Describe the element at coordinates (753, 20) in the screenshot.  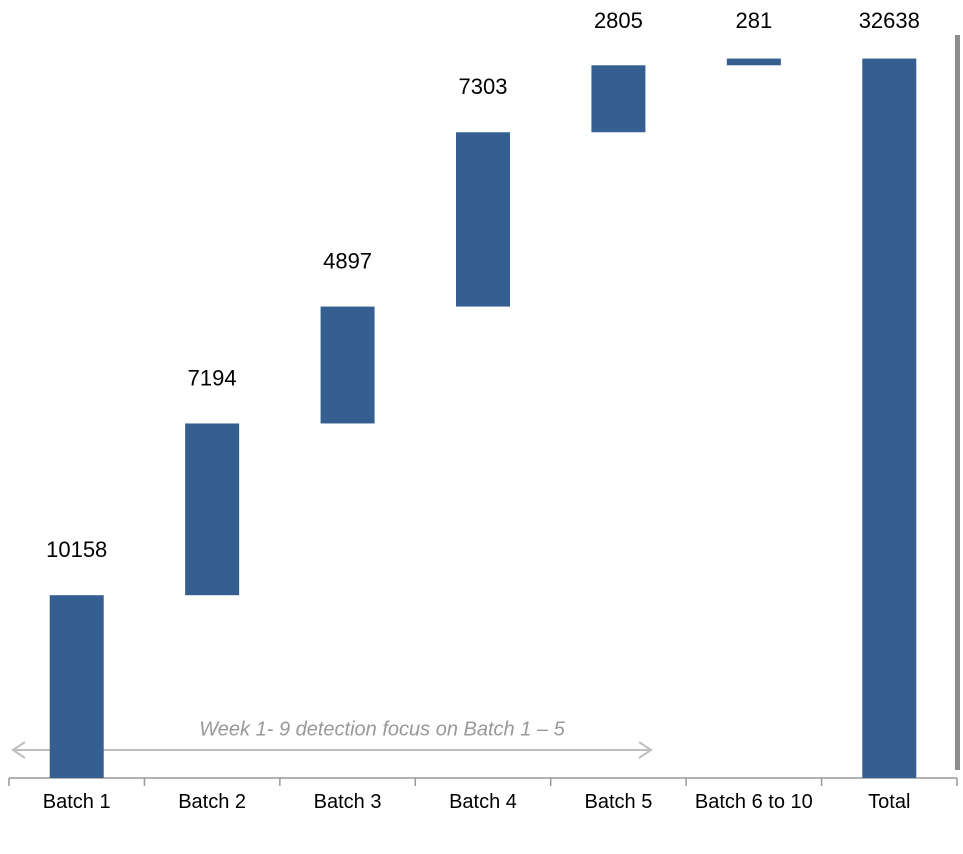
I see `value-label: 281` at that location.